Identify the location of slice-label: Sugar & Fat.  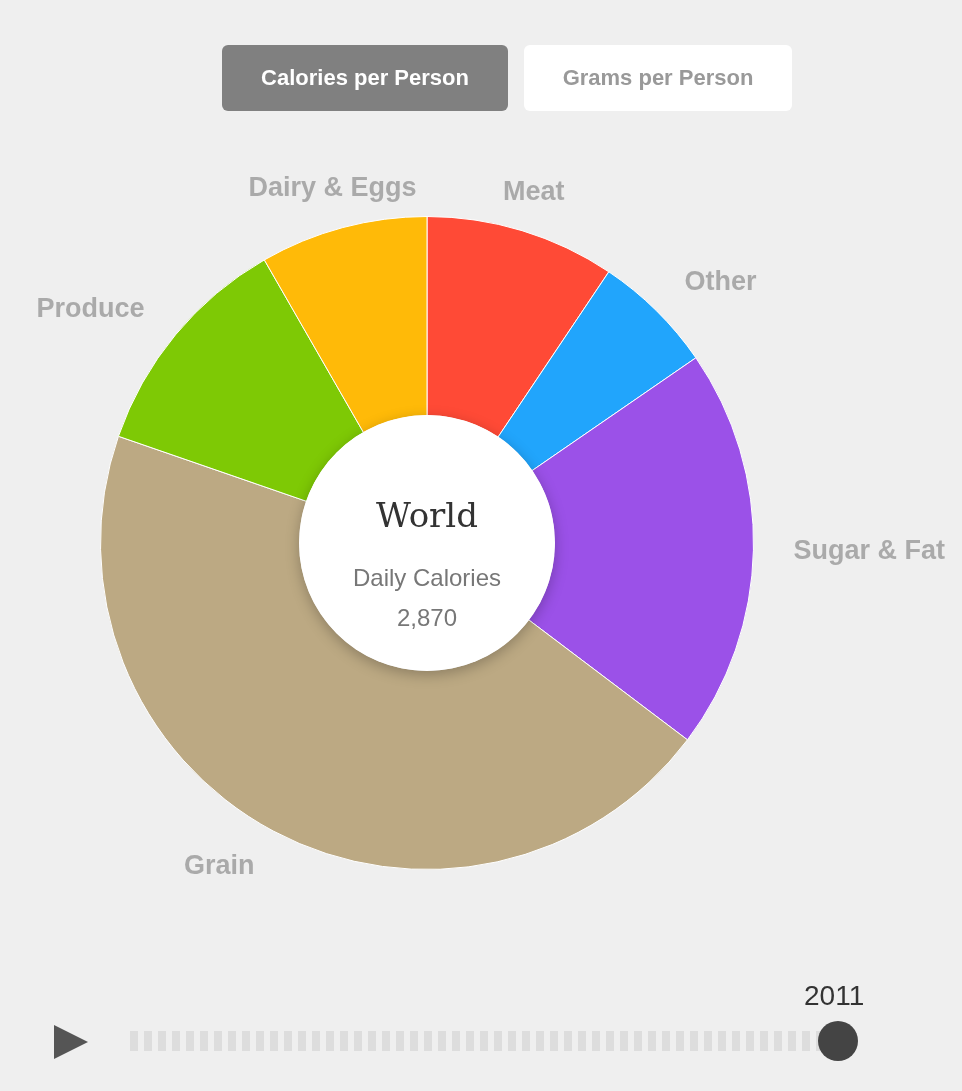
(869, 549).